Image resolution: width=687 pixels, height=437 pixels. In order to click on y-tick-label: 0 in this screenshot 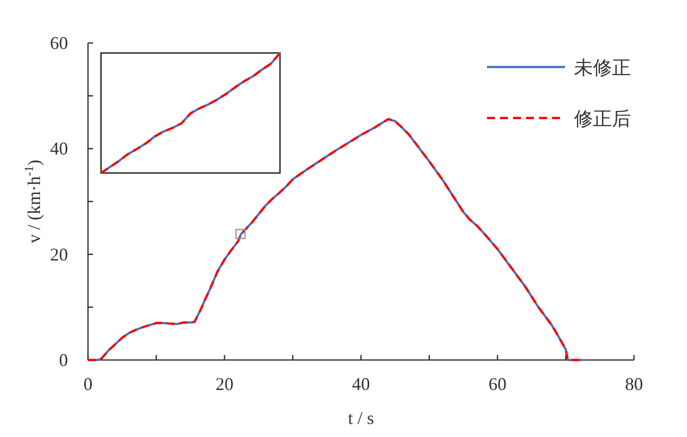, I will do `click(63, 360)`.